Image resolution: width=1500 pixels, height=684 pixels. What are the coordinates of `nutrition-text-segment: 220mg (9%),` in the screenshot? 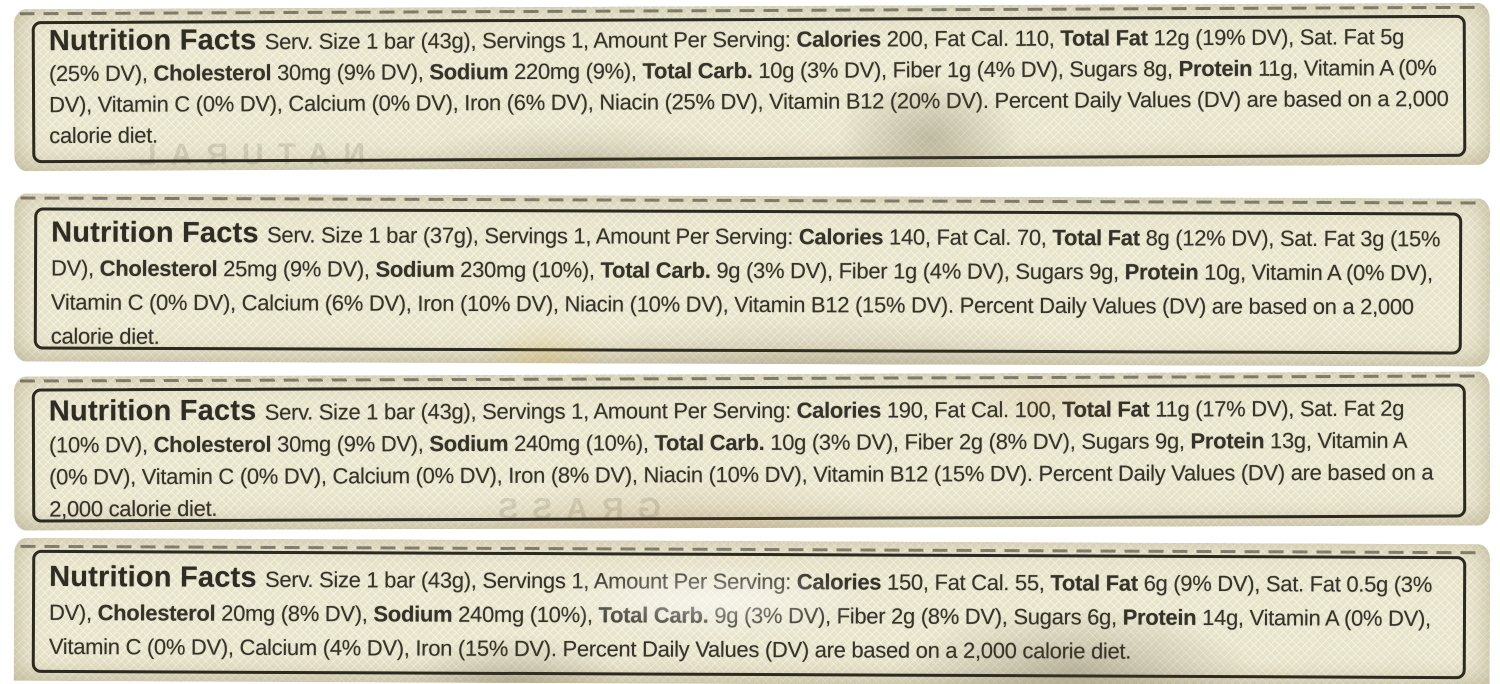 It's located at (575, 71).